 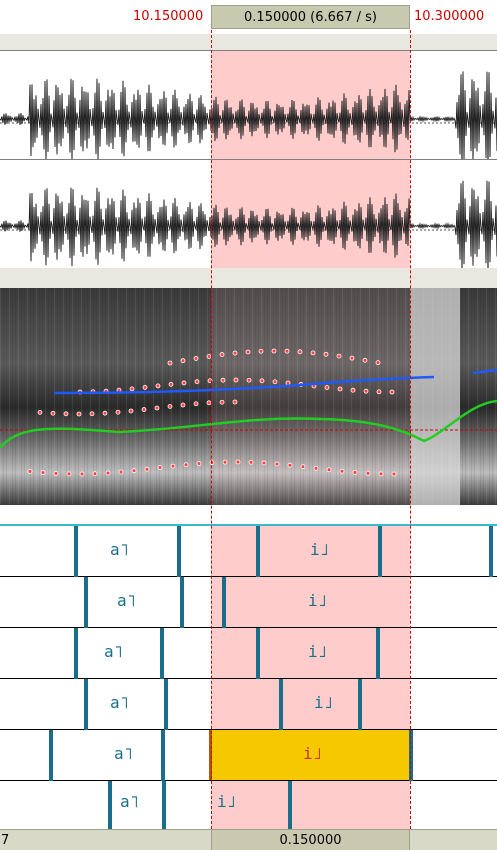 I want to click on separator-middle, so click(x=248, y=278).